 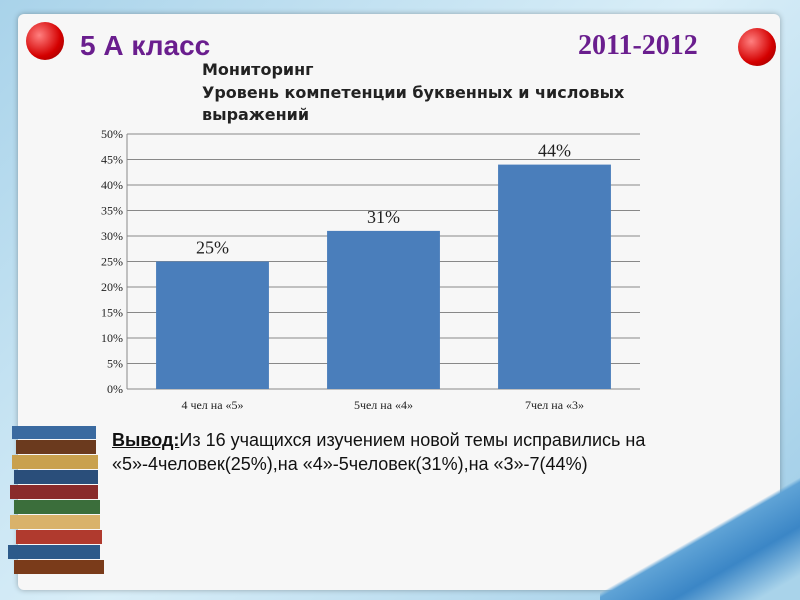 What do you see at coordinates (383, 405) in the screenshot?
I see `x-tick-label: 5чел на «4»` at bounding box center [383, 405].